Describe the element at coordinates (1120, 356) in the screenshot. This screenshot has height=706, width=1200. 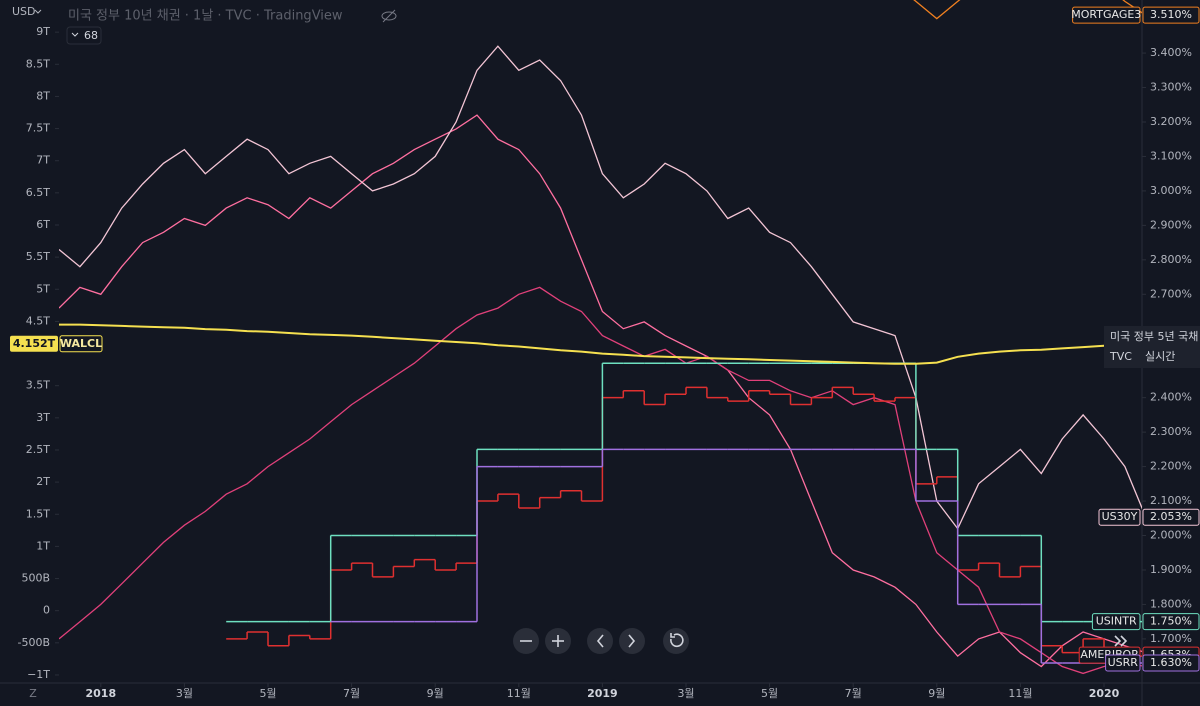
I see `overlay-source: TVC` at that location.